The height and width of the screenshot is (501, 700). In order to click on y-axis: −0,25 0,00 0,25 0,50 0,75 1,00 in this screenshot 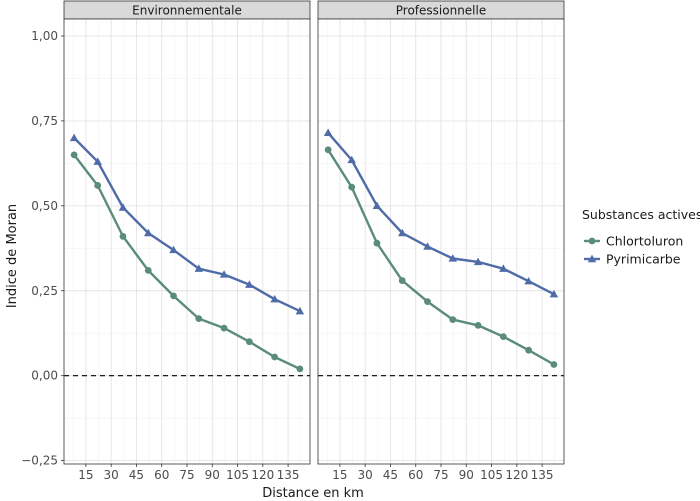, I will do `click(42, 248)`.